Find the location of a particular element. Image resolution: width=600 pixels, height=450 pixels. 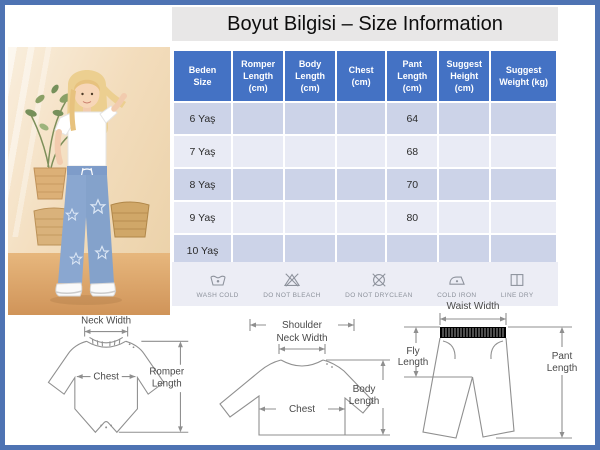

col-header-beden-size: Beden Size is located at coordinates (202, 76).